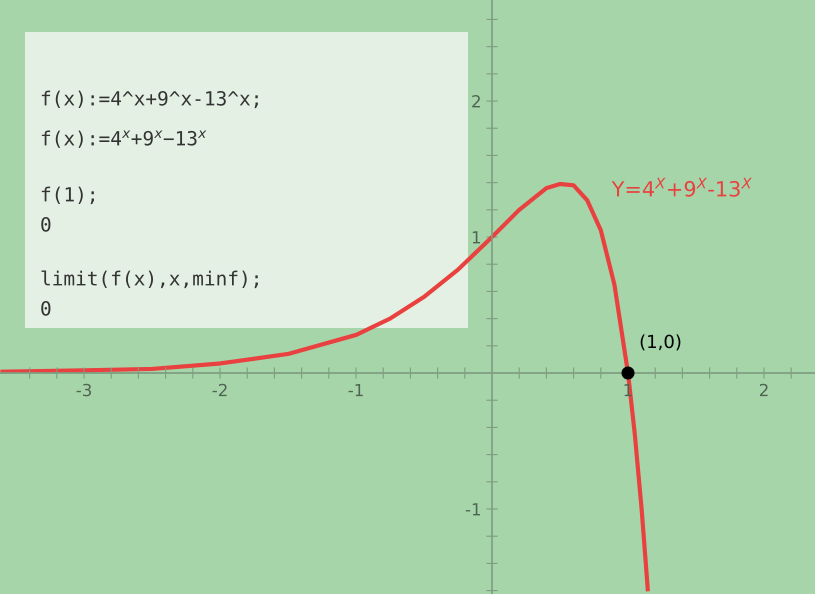  What do you see at coordinates (660, 342) in the screenshot?
I see `annotation: (1,0)` at bounding box center [660, 342].